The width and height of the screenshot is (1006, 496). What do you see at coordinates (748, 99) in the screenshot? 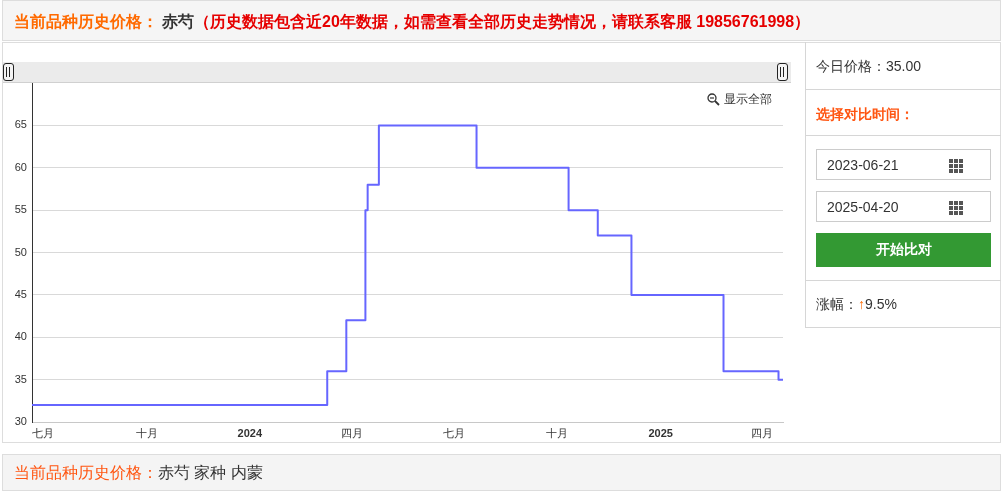
I see `annotation: 显示全部` at bounding box center [748, 99].